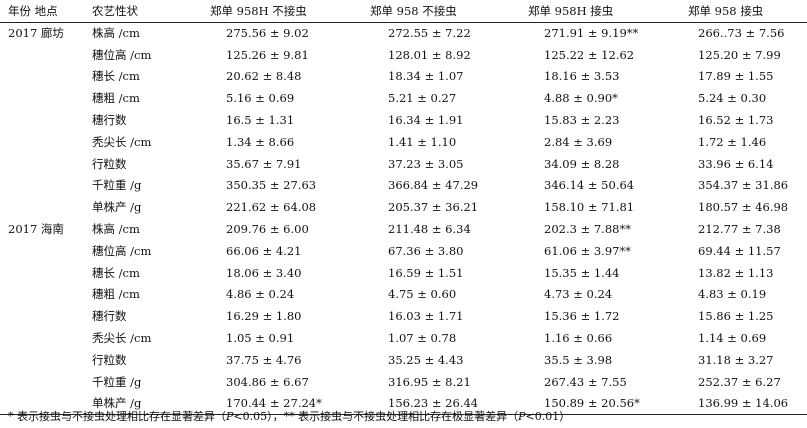  What do you see at coordinates (116, 229) in the screenshot?
I see `cell-trait: 株高 /cm` at bounding box center [116, 229].